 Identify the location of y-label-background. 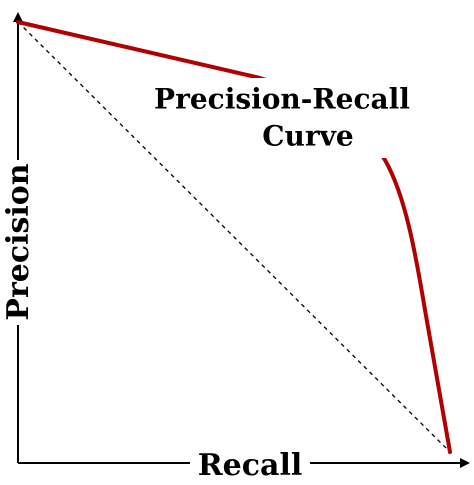
(20, 242).